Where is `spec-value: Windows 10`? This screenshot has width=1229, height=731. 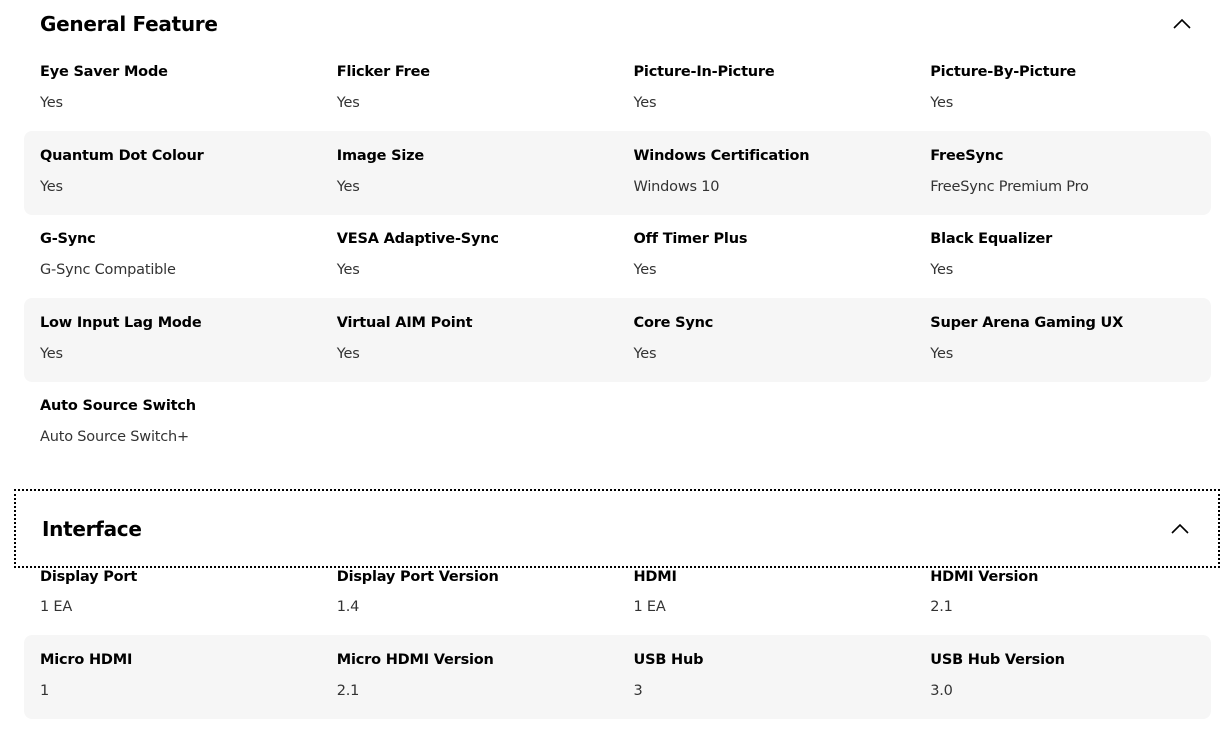
spec-value: Windows 10 is located at coordinates (676, 187).